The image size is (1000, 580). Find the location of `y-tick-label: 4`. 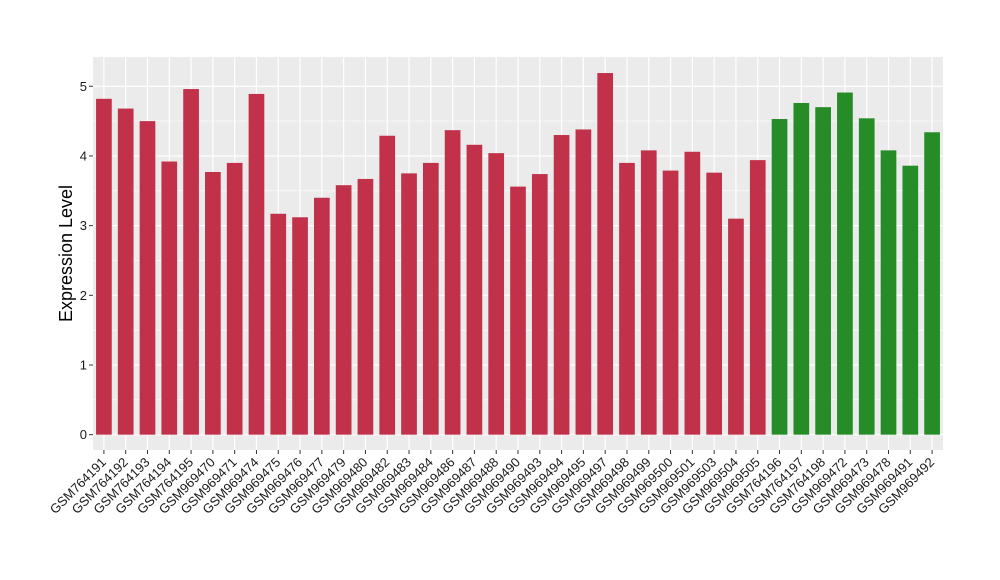

y-tick-label: 4 is located at coordinates (83, 155).